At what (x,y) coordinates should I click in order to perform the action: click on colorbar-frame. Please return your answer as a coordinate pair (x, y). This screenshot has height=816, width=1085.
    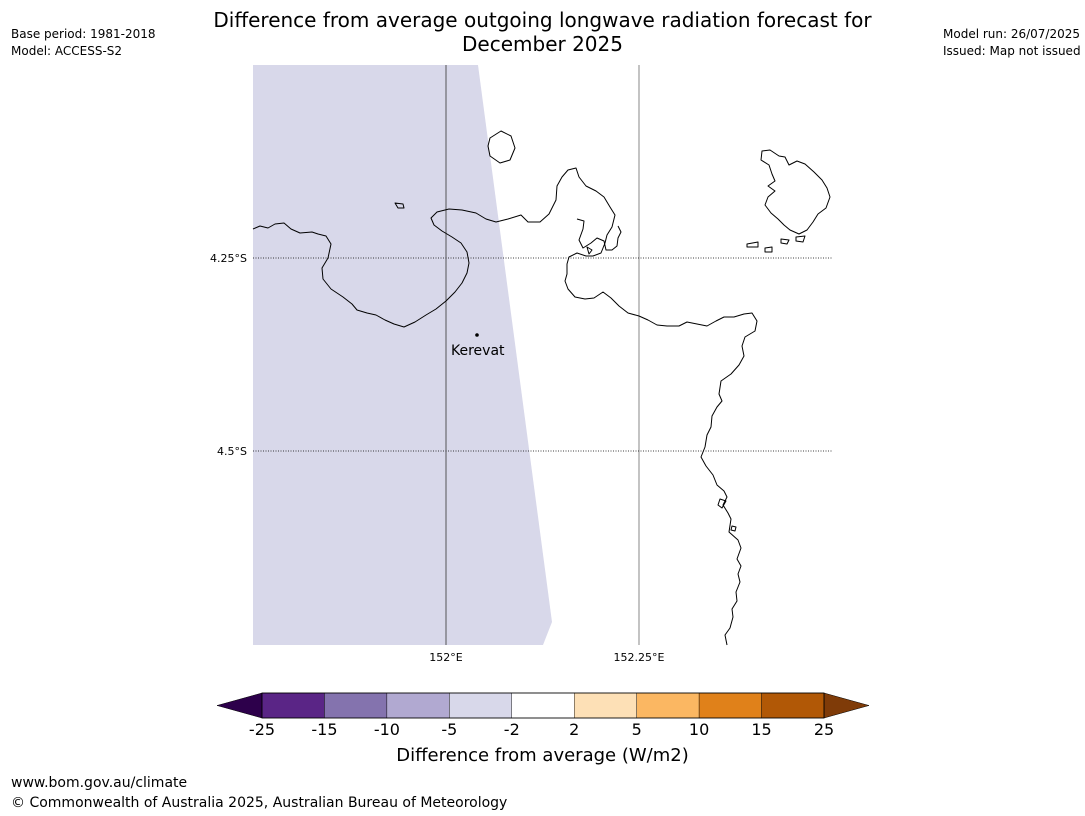
    Looking at the image, I should click on (543, 705).